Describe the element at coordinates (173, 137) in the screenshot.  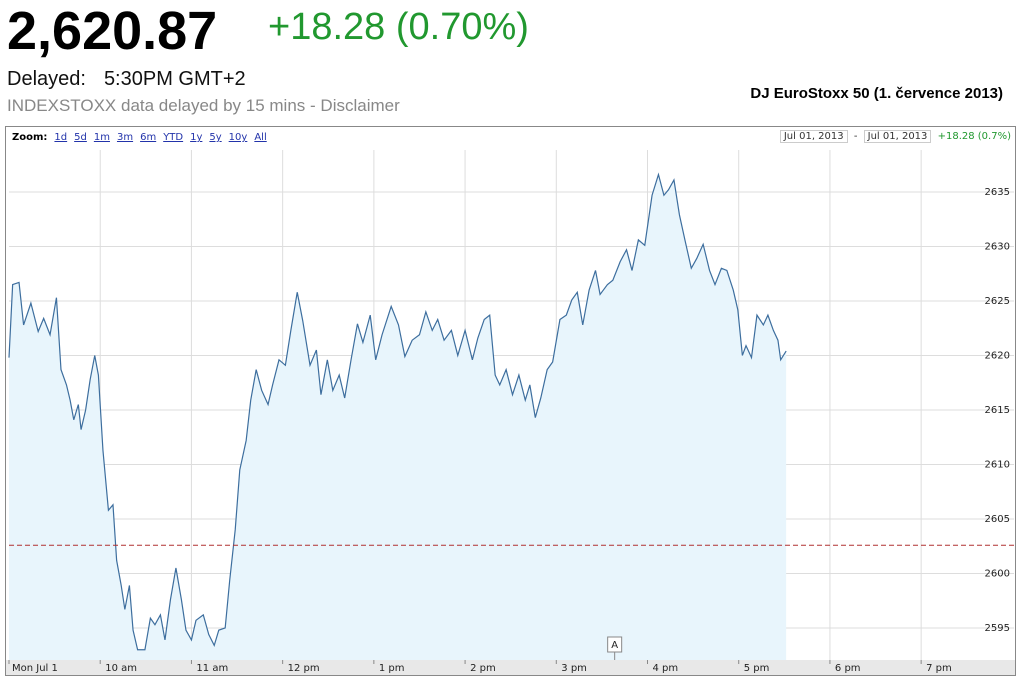
I see `zoom-option: YTD` at that location.